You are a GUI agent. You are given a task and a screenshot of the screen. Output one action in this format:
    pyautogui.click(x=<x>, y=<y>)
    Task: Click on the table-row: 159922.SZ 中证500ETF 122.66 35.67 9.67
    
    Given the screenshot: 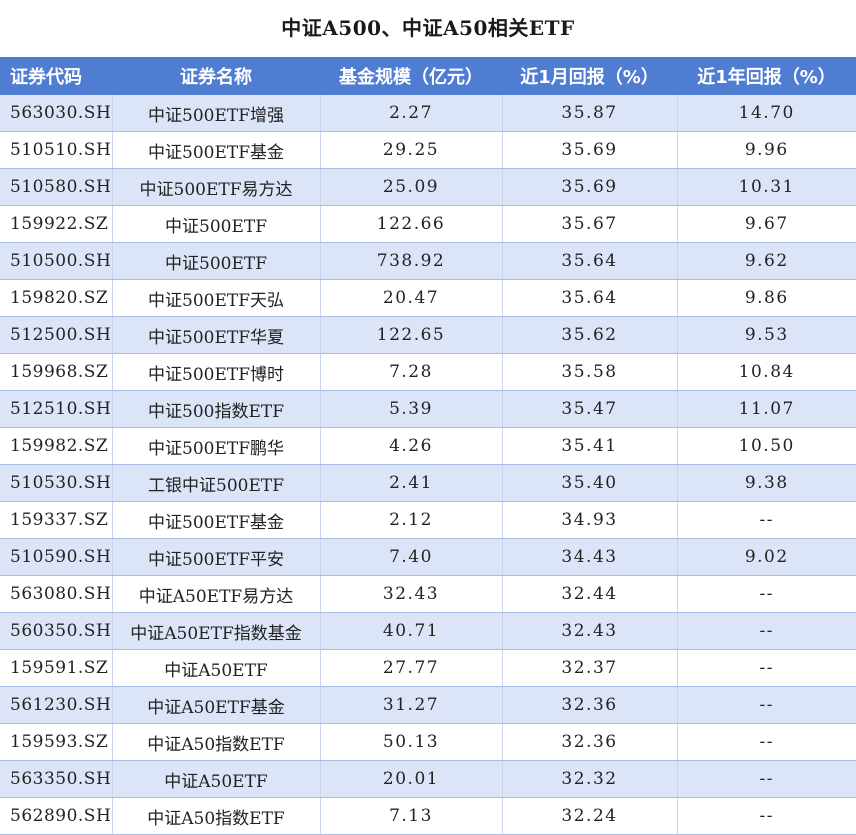 What is the action you would take?
    pyautogui.click(x=428, y=224)
    